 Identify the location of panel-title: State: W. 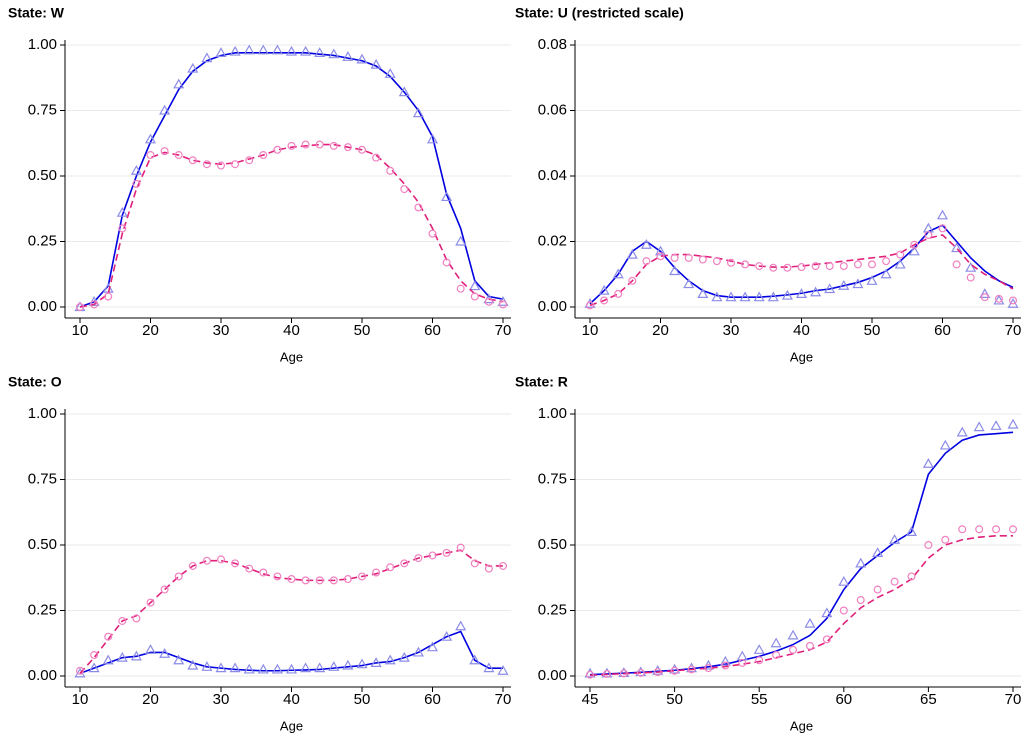
(36, 13).